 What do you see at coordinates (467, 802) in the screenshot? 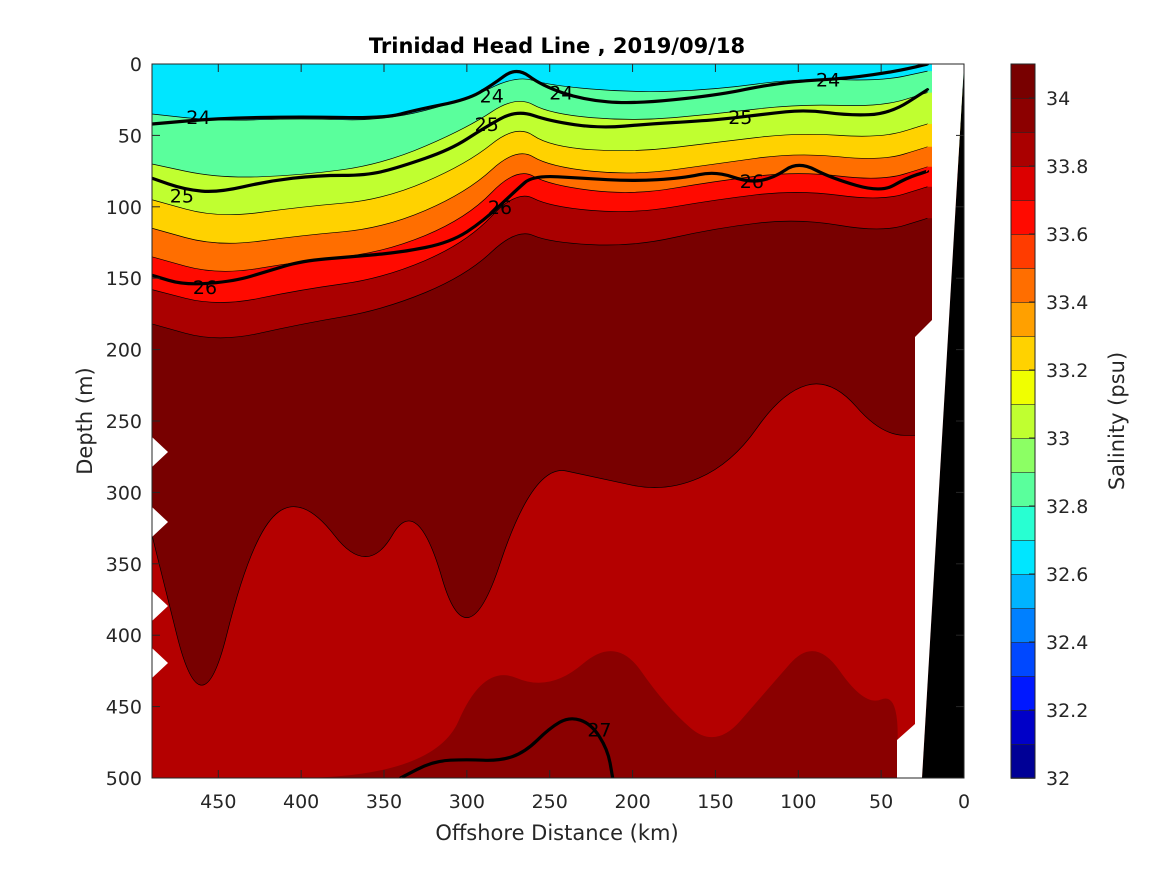
I see `x-tick-label: 300` at bounding box center [467, 802].